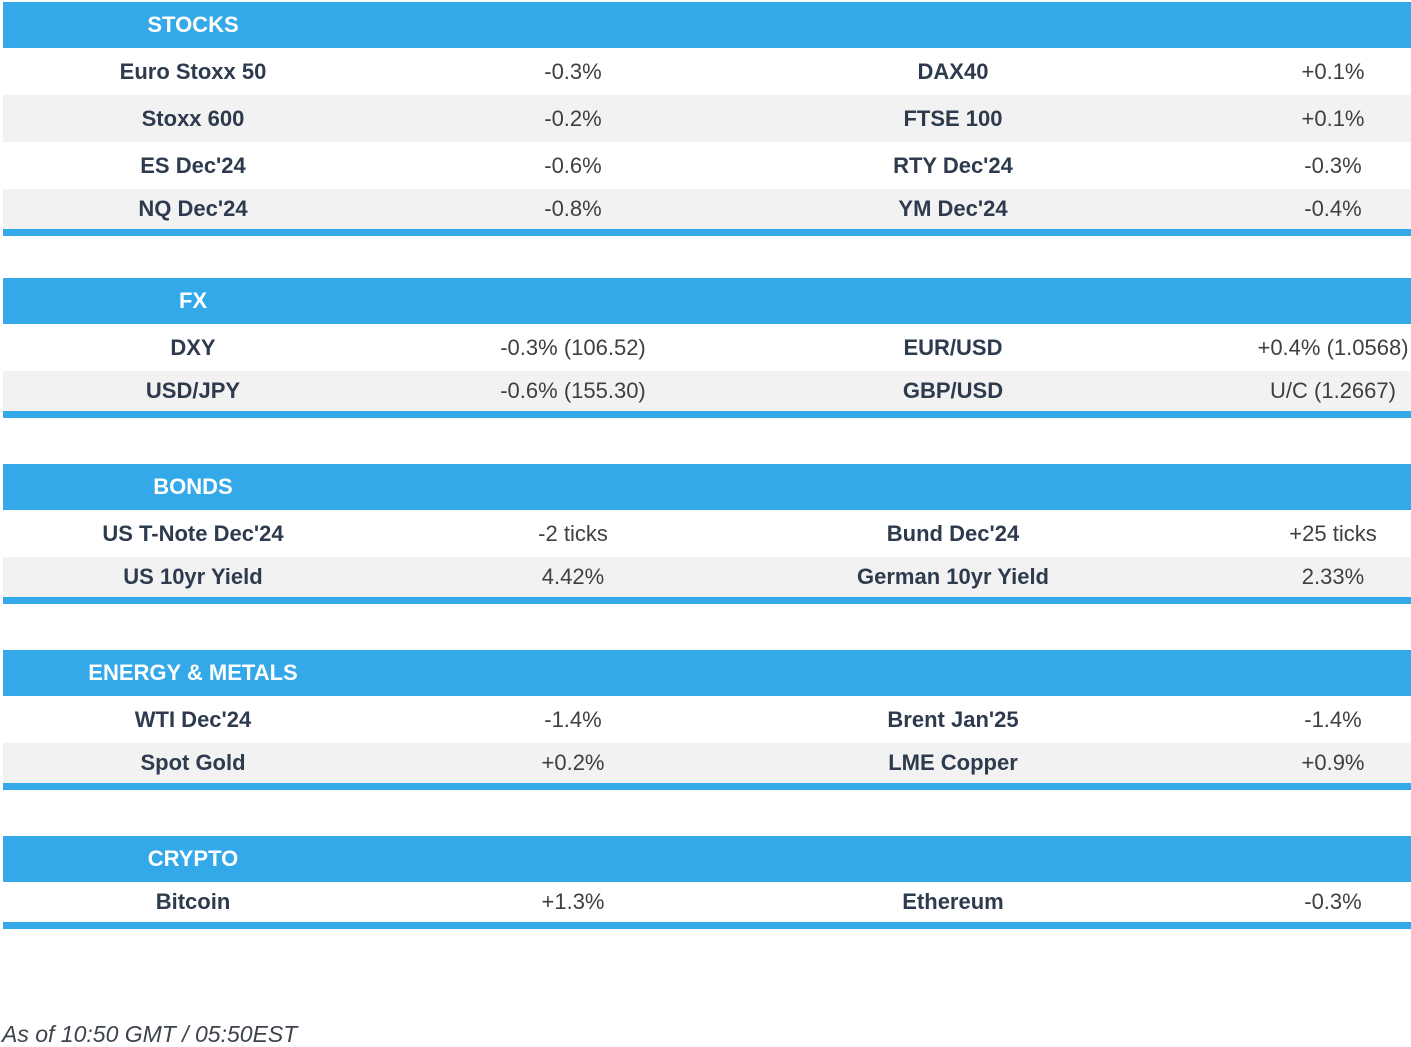 The width and height of the screenshot is (1411, 1047). Describe the element at coordinates (1333, 762) in the screenshot. I see `instrument-value: +0.9%` at that location.